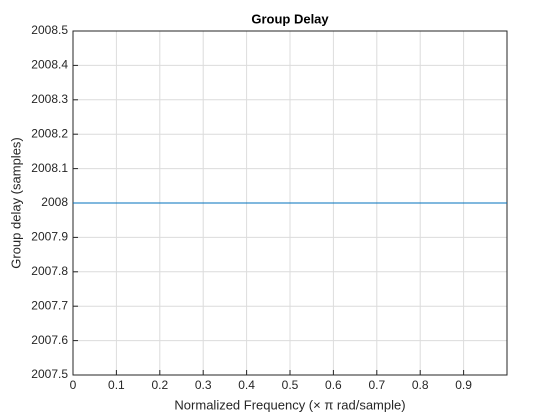  I want to click on x-tick-label: 0, so click(73, 385).